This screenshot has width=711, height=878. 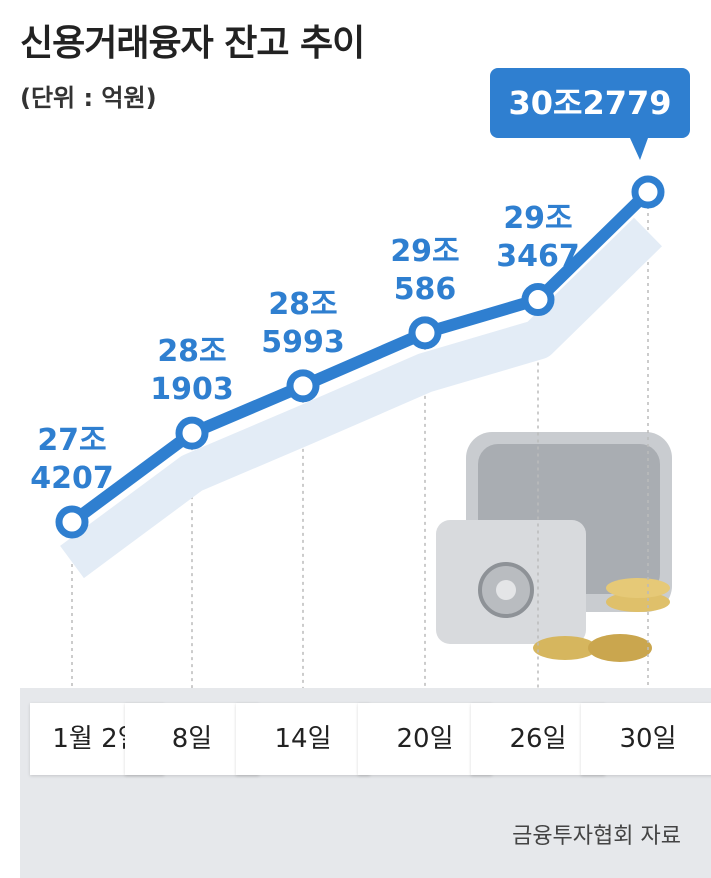 I want to click on x-tick-label: 30일, so click(x=646, y=739).